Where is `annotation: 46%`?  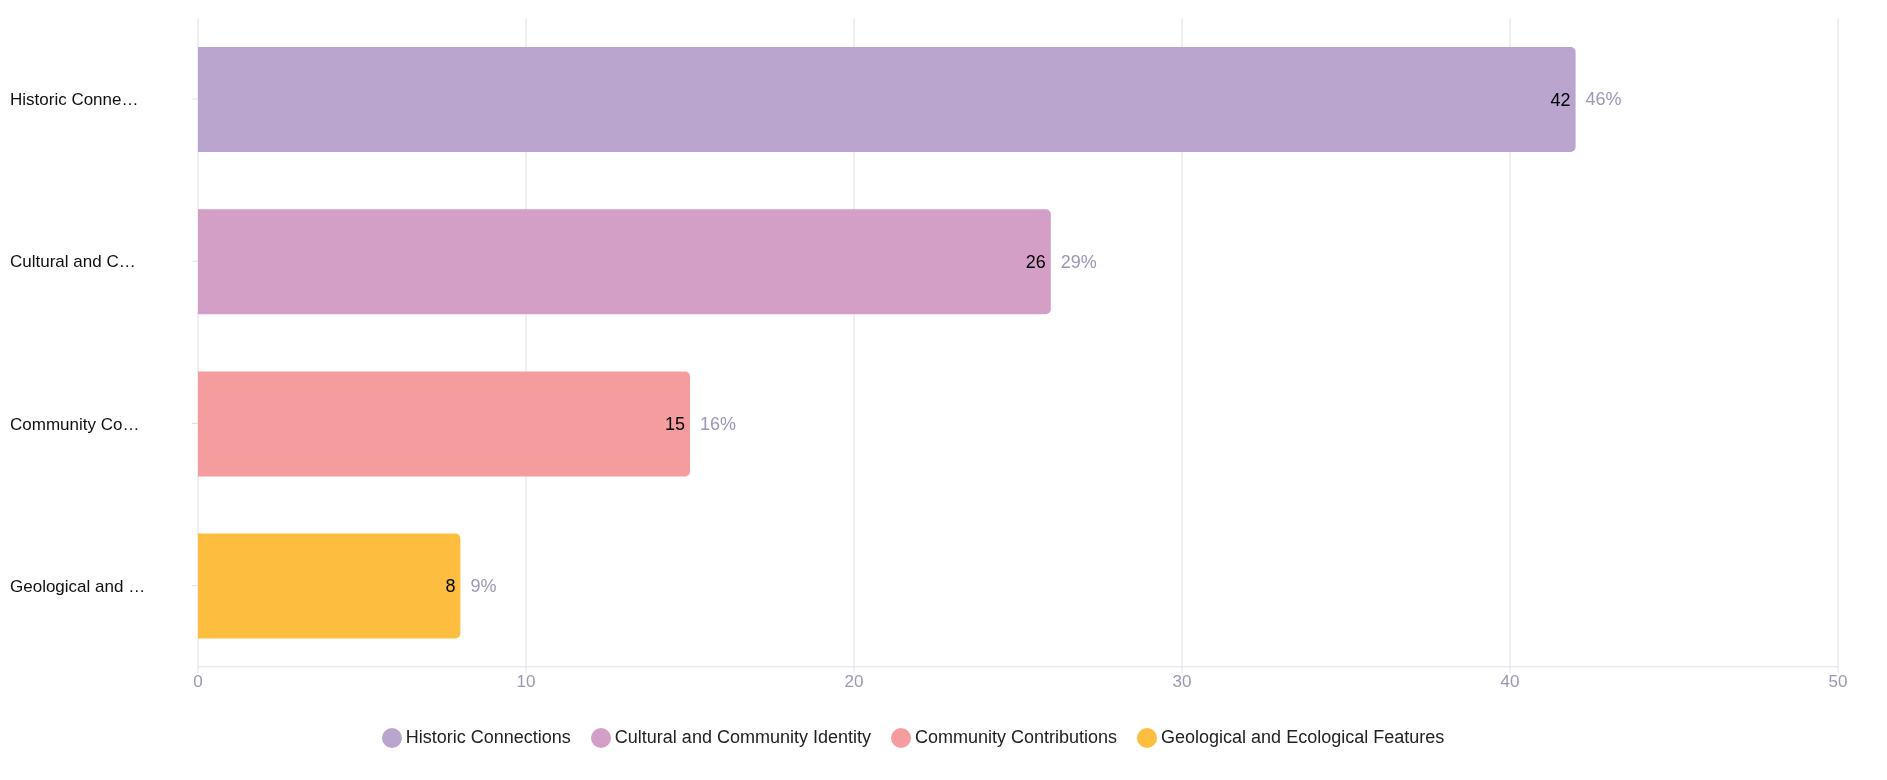 annotation: 46% is located at coordinates (1603, 99).